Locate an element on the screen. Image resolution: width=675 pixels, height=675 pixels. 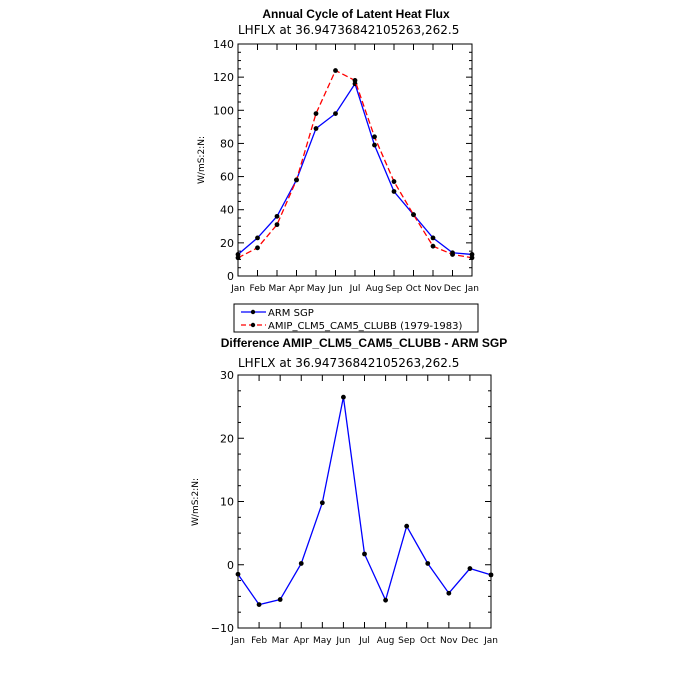
chart-title: Annual Cycle of Latent Heat Flux is located at coordinates (356, 14).